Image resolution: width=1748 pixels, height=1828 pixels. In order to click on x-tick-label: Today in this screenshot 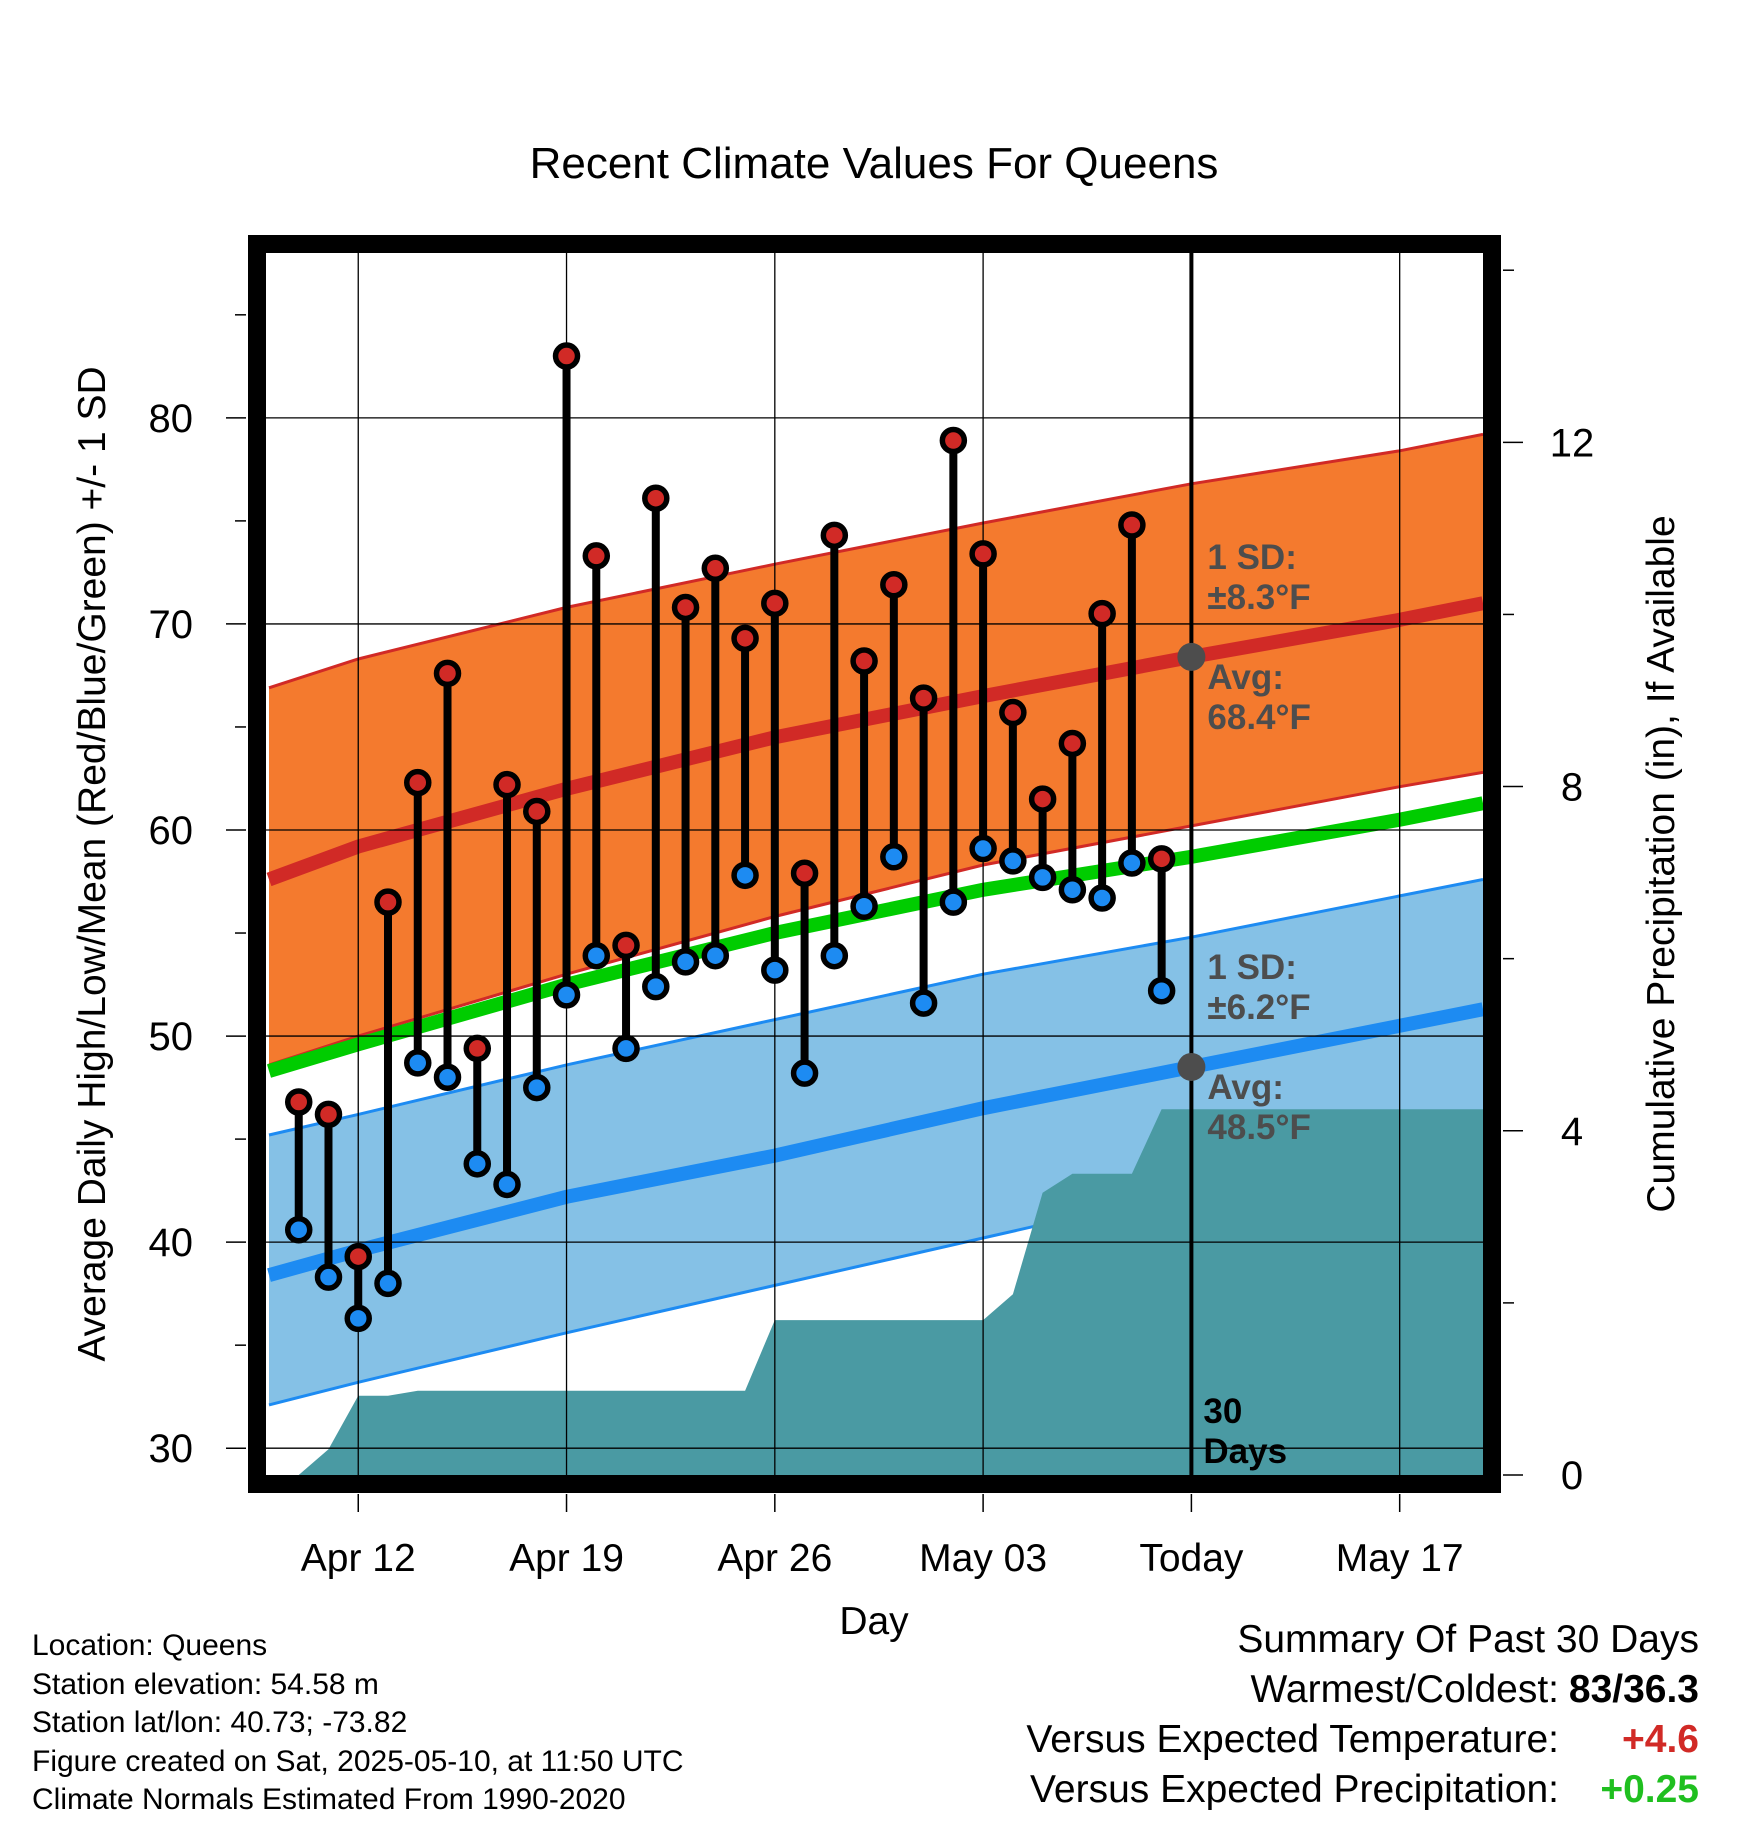, I will do `click(1191, 1558)`.